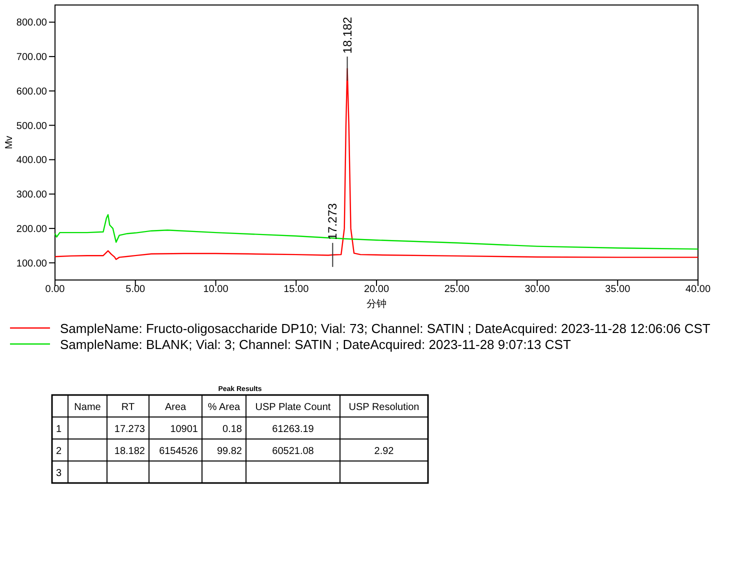  What do you see at coordinates (32, 195) in the screenshot?
I see `y-tick-label: 300.00` at bounding box center [32, 195].